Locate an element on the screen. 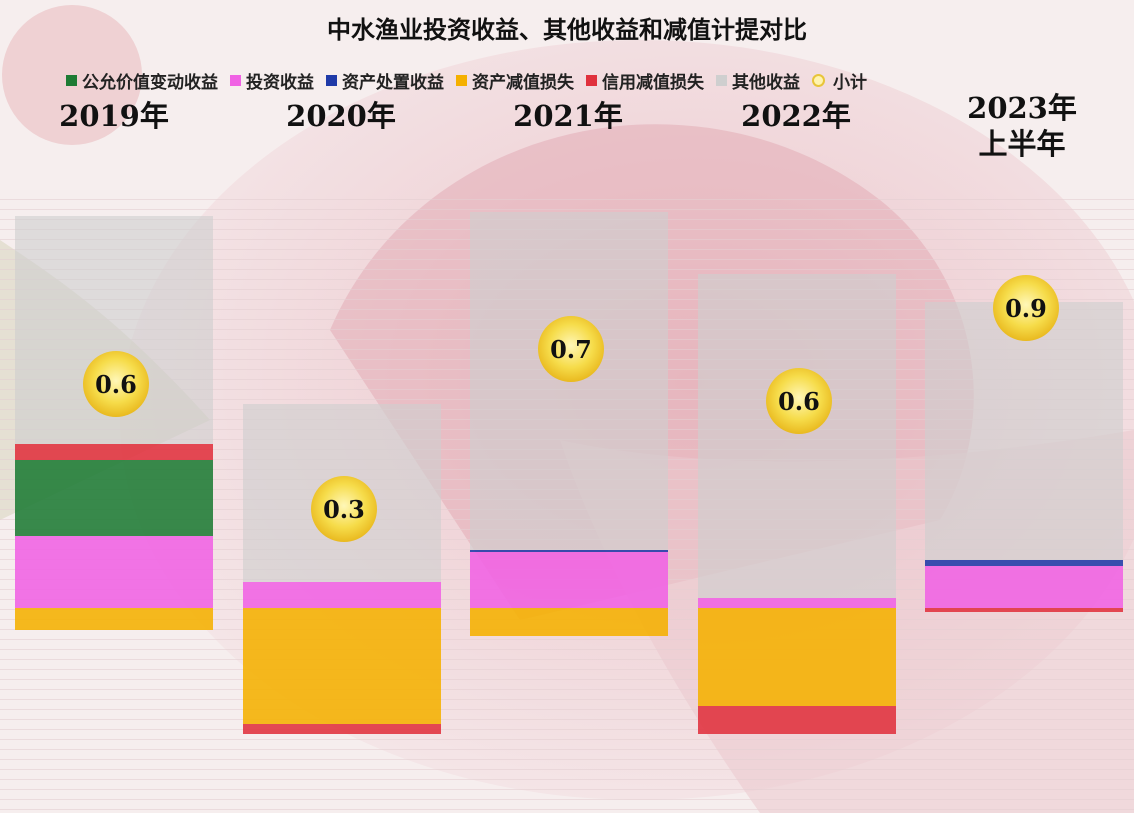 The image size is (1134, 813). year-label-2019: 2019年 is located at coordinates (114, 116).